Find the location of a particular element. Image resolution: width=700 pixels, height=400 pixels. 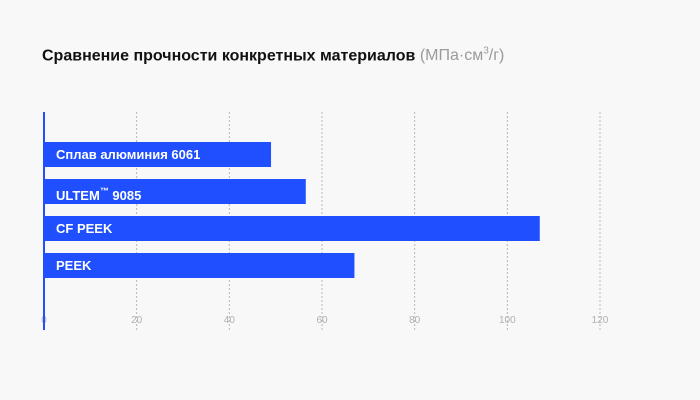

bar-label: Сплав алюминия 6061 is located at coordinates (128, 154).